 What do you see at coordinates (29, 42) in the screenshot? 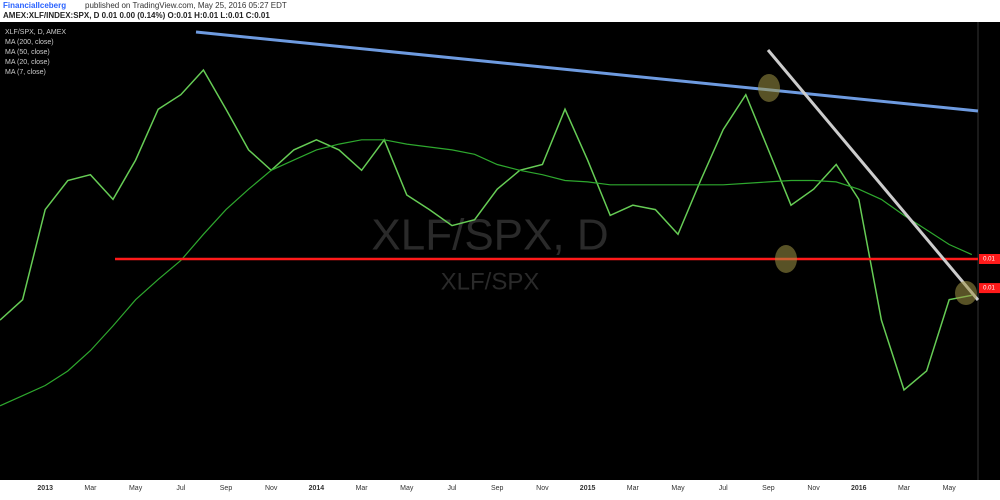
I see `legend-entry: MA (200, close)` at bounding box center [29, 42].